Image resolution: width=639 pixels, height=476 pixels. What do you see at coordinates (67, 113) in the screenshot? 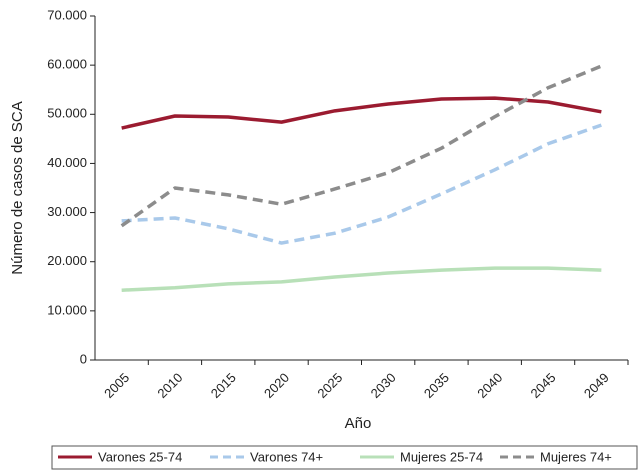
I see `y-tick-label: 50.000` at bounding box center [67, 113].